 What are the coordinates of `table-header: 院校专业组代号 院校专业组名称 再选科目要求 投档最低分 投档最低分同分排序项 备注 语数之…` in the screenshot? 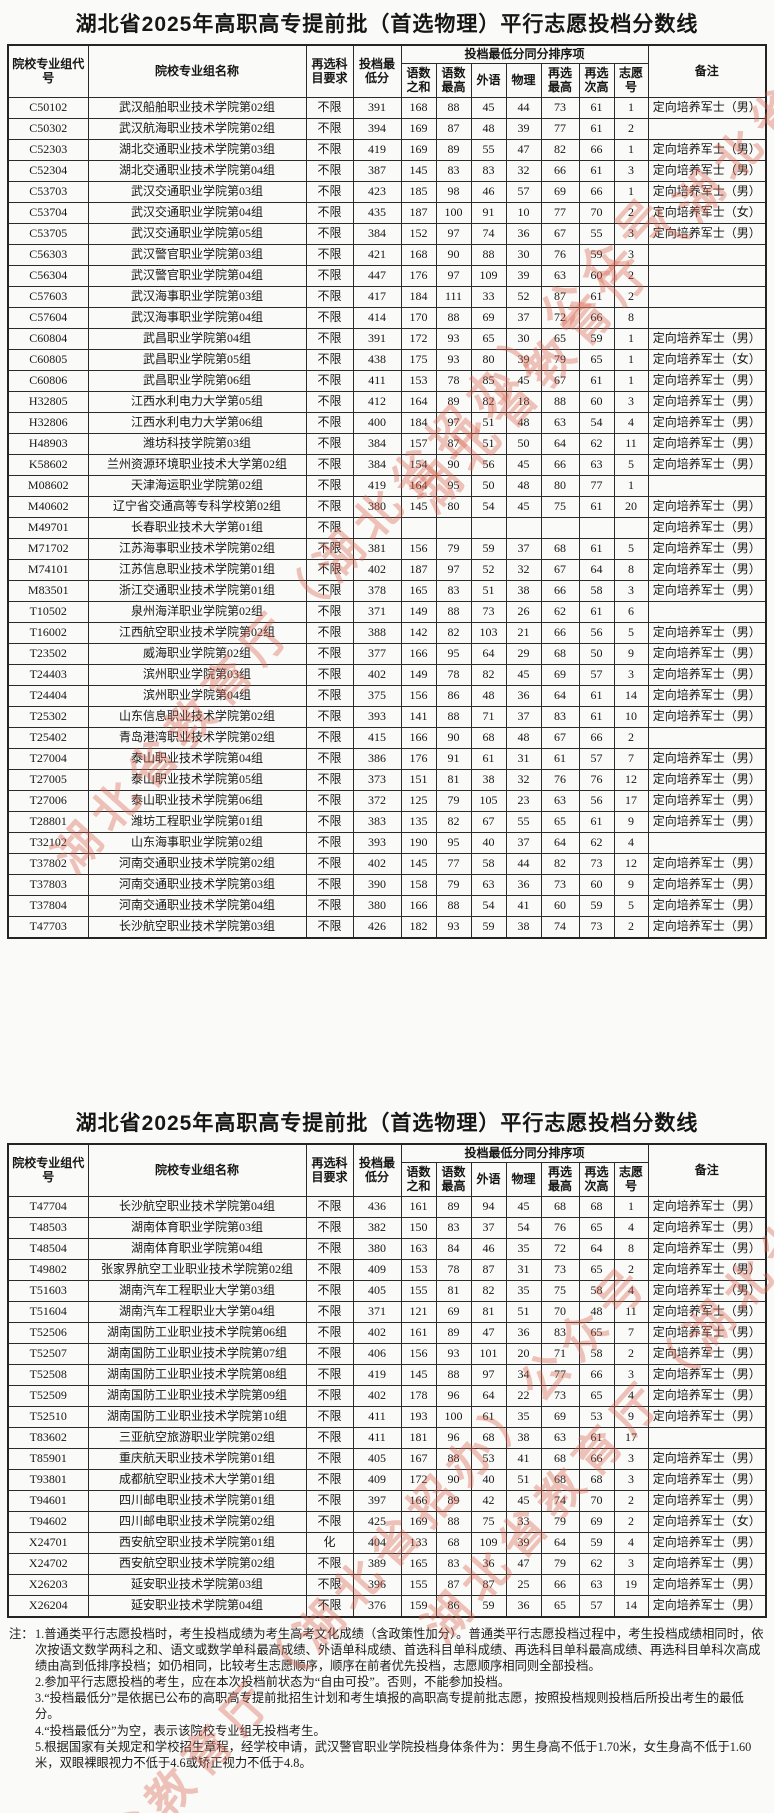 It's located at (387, 71).